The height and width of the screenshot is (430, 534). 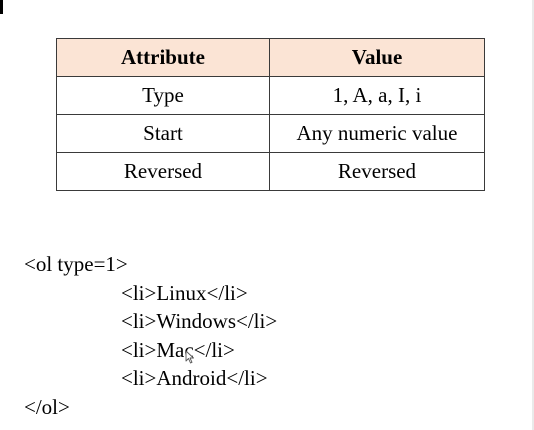 I want to click on header-attribute: Attribute, so click(x=163, y=57).